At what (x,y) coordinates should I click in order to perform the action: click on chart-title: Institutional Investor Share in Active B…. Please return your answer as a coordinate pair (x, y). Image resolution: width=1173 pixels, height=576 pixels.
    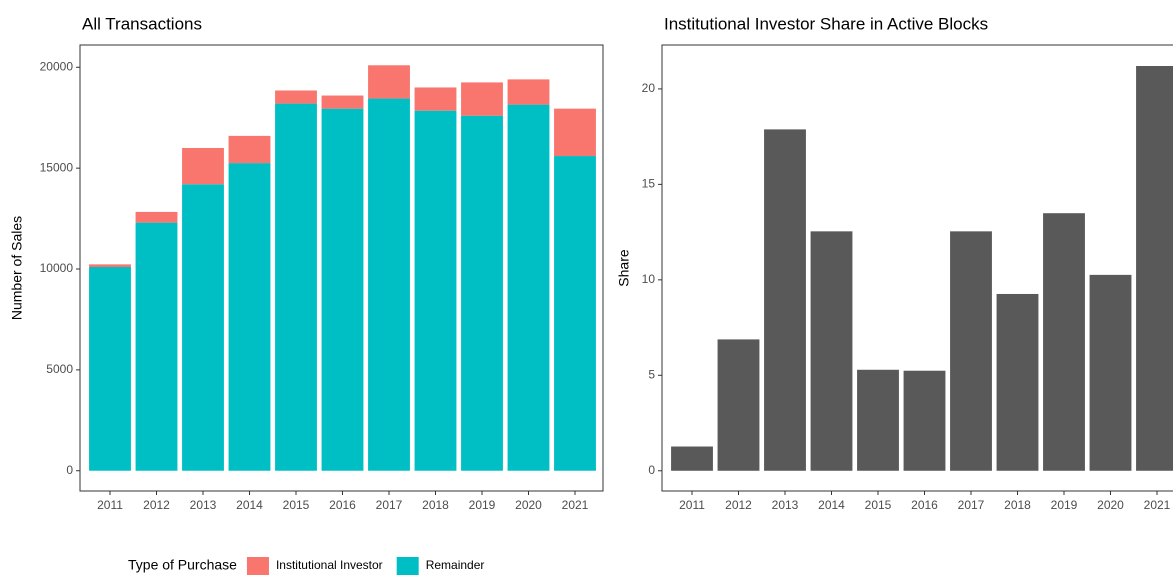
    Looking at the image, I should click on (826, 23).